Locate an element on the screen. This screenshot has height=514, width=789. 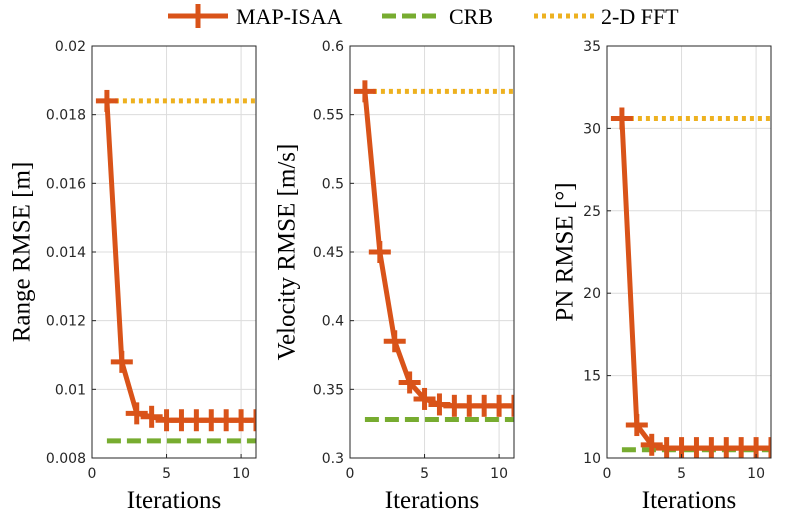
y-tick-label: 15 is located at coordinates (592, 377).